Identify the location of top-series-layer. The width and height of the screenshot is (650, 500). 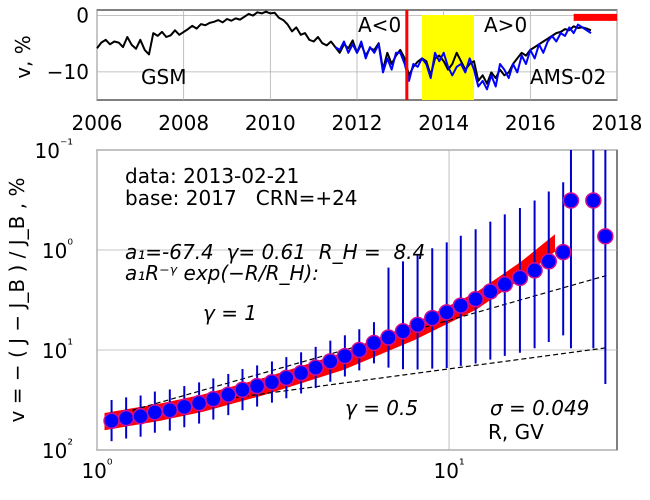
(356, 55).